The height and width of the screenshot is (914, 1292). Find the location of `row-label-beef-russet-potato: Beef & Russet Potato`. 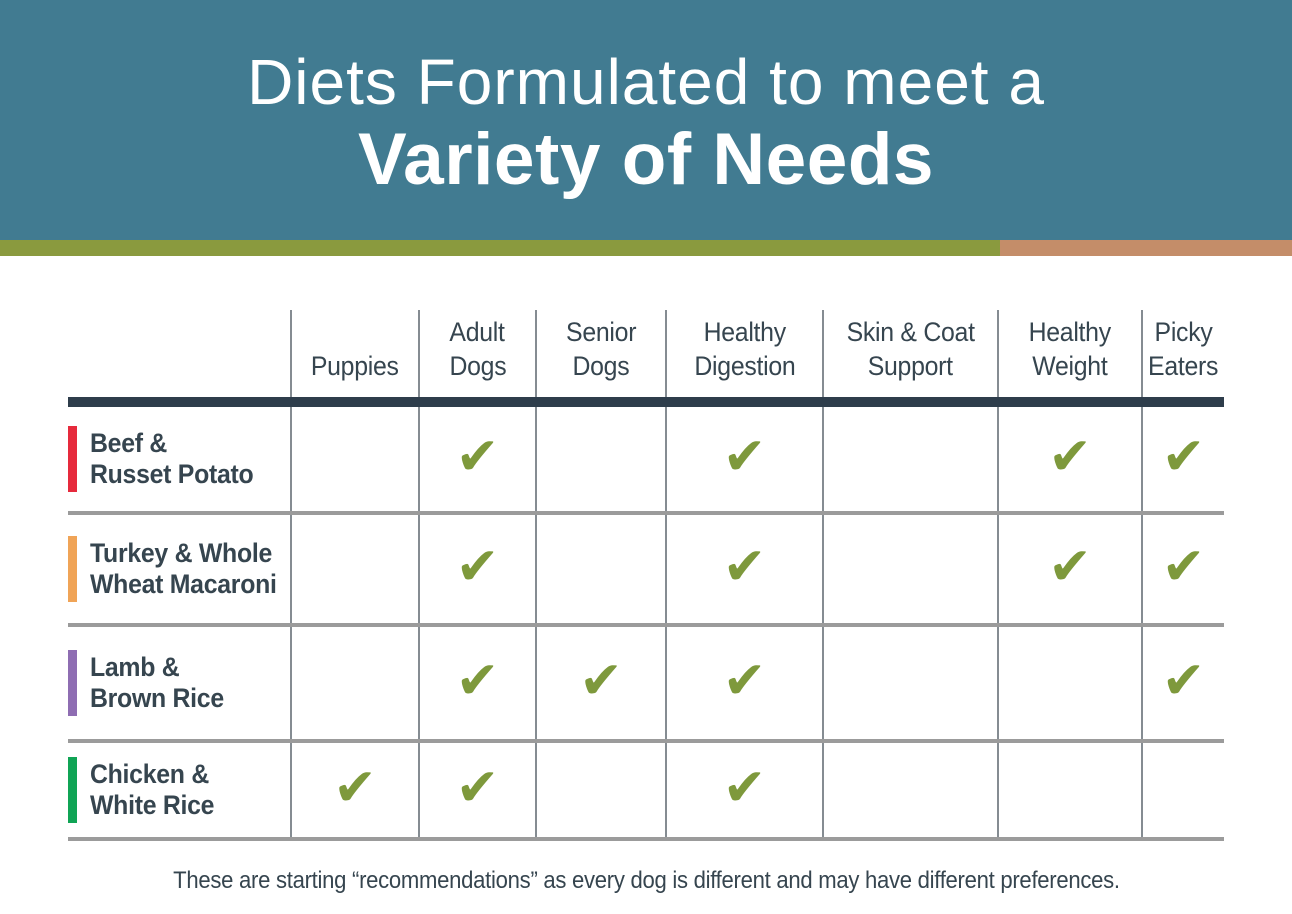

row-label-beef-russet-potato: Beef & Russet Potato is located at coordinates (179, 459).